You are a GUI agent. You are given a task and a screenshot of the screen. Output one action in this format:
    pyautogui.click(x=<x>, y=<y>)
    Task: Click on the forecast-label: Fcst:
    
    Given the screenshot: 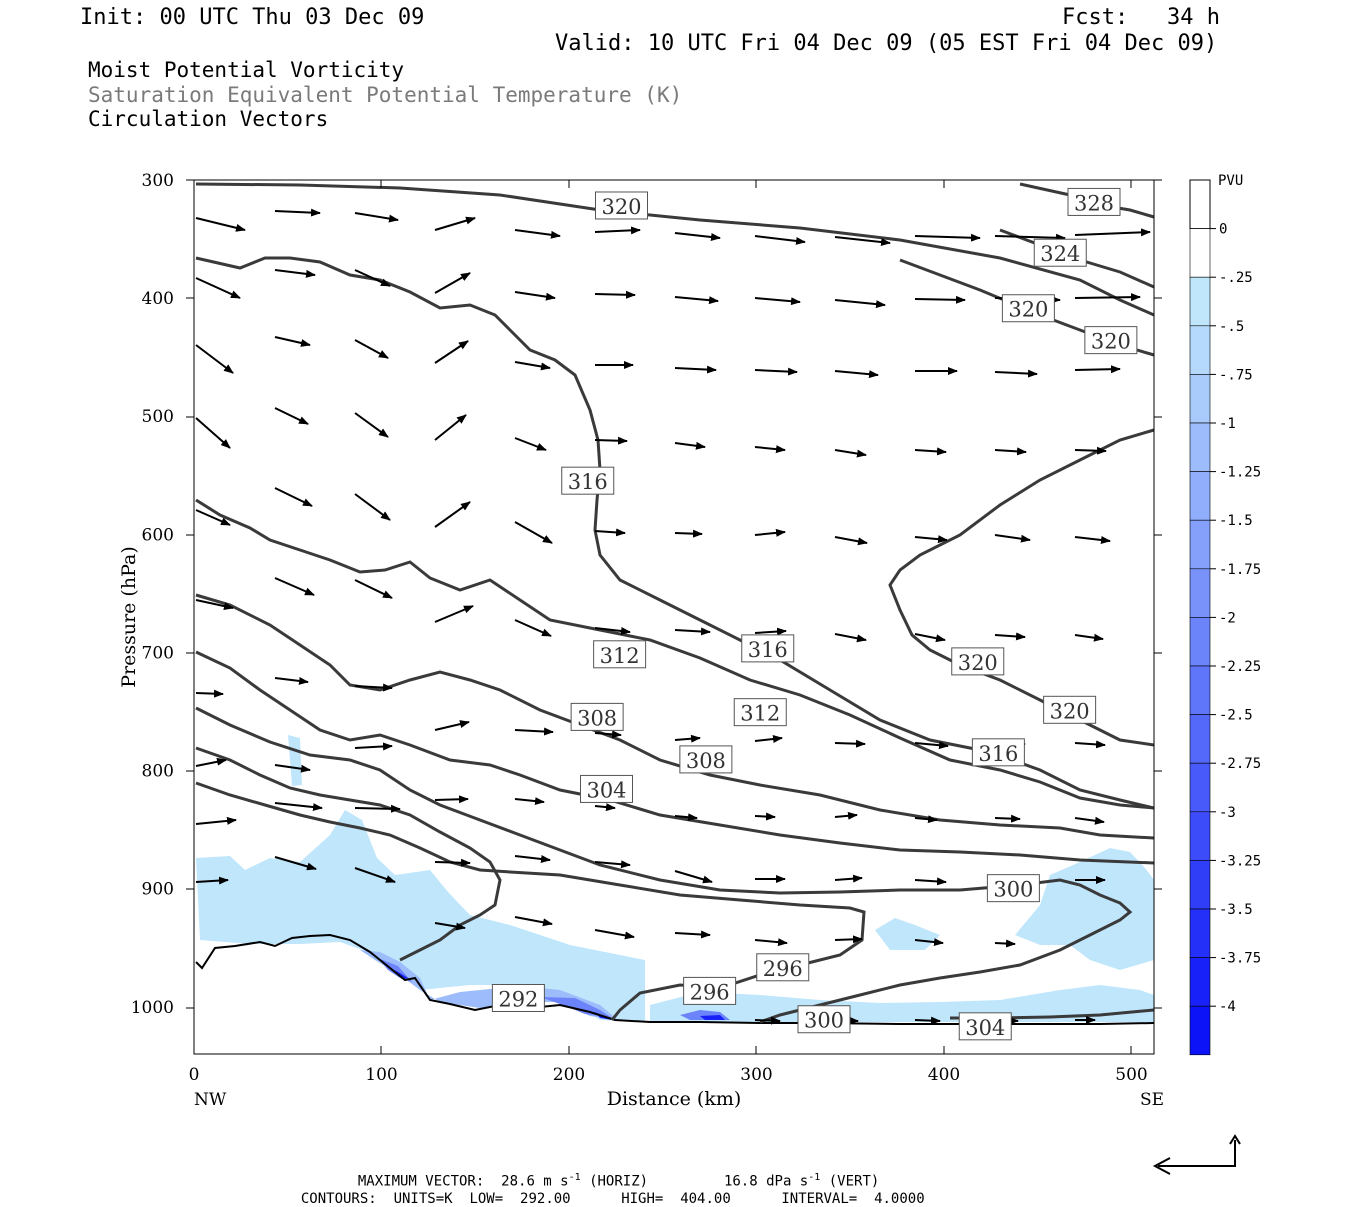 What is the action you would take?
    pyautogui.click(x=1095, y=17)
    